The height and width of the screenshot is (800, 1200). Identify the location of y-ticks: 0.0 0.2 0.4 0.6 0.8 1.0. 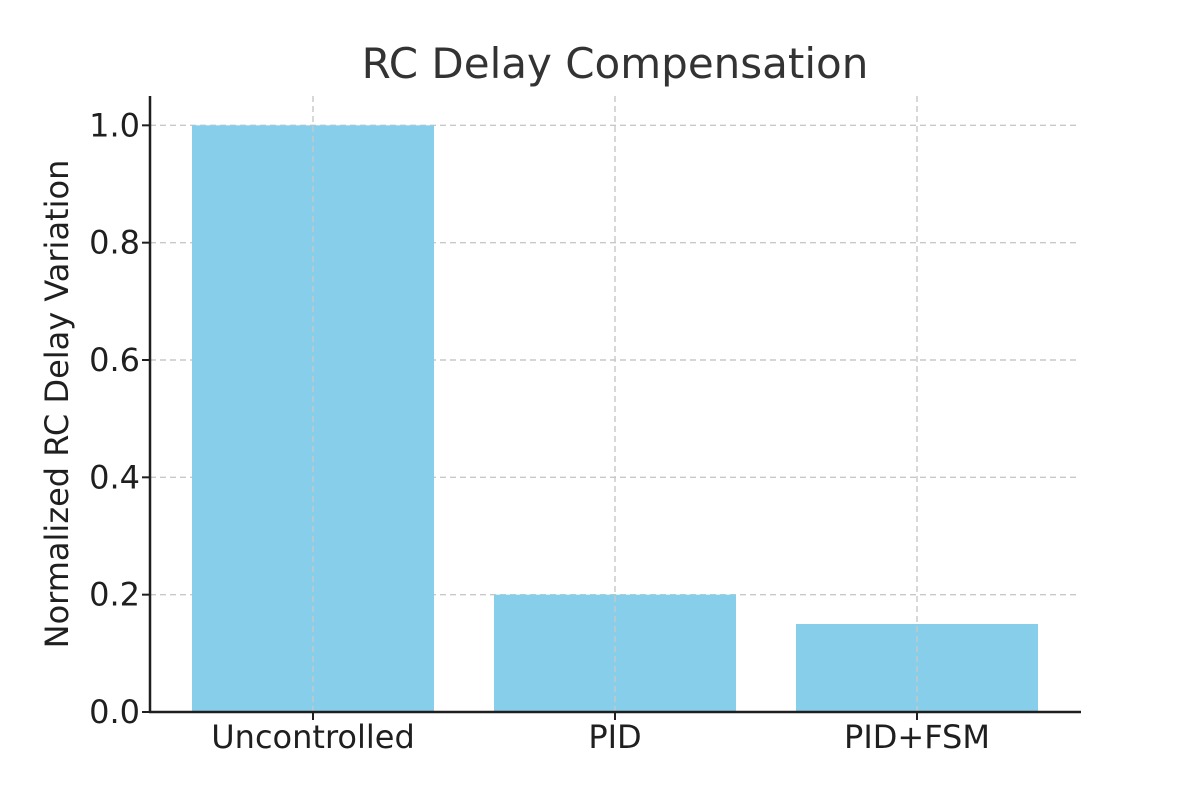
(119, 418).